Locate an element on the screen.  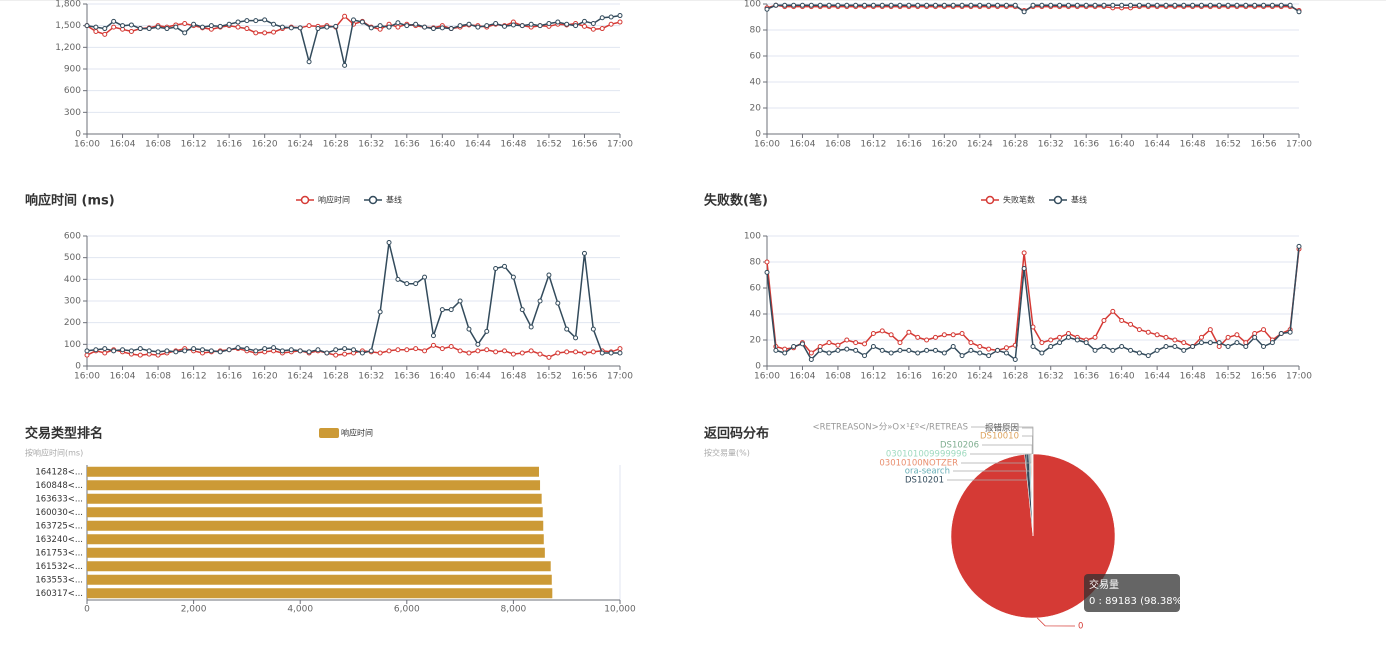
chart-subtitle: 按交易量(%) is located at coordinates (727, 453).